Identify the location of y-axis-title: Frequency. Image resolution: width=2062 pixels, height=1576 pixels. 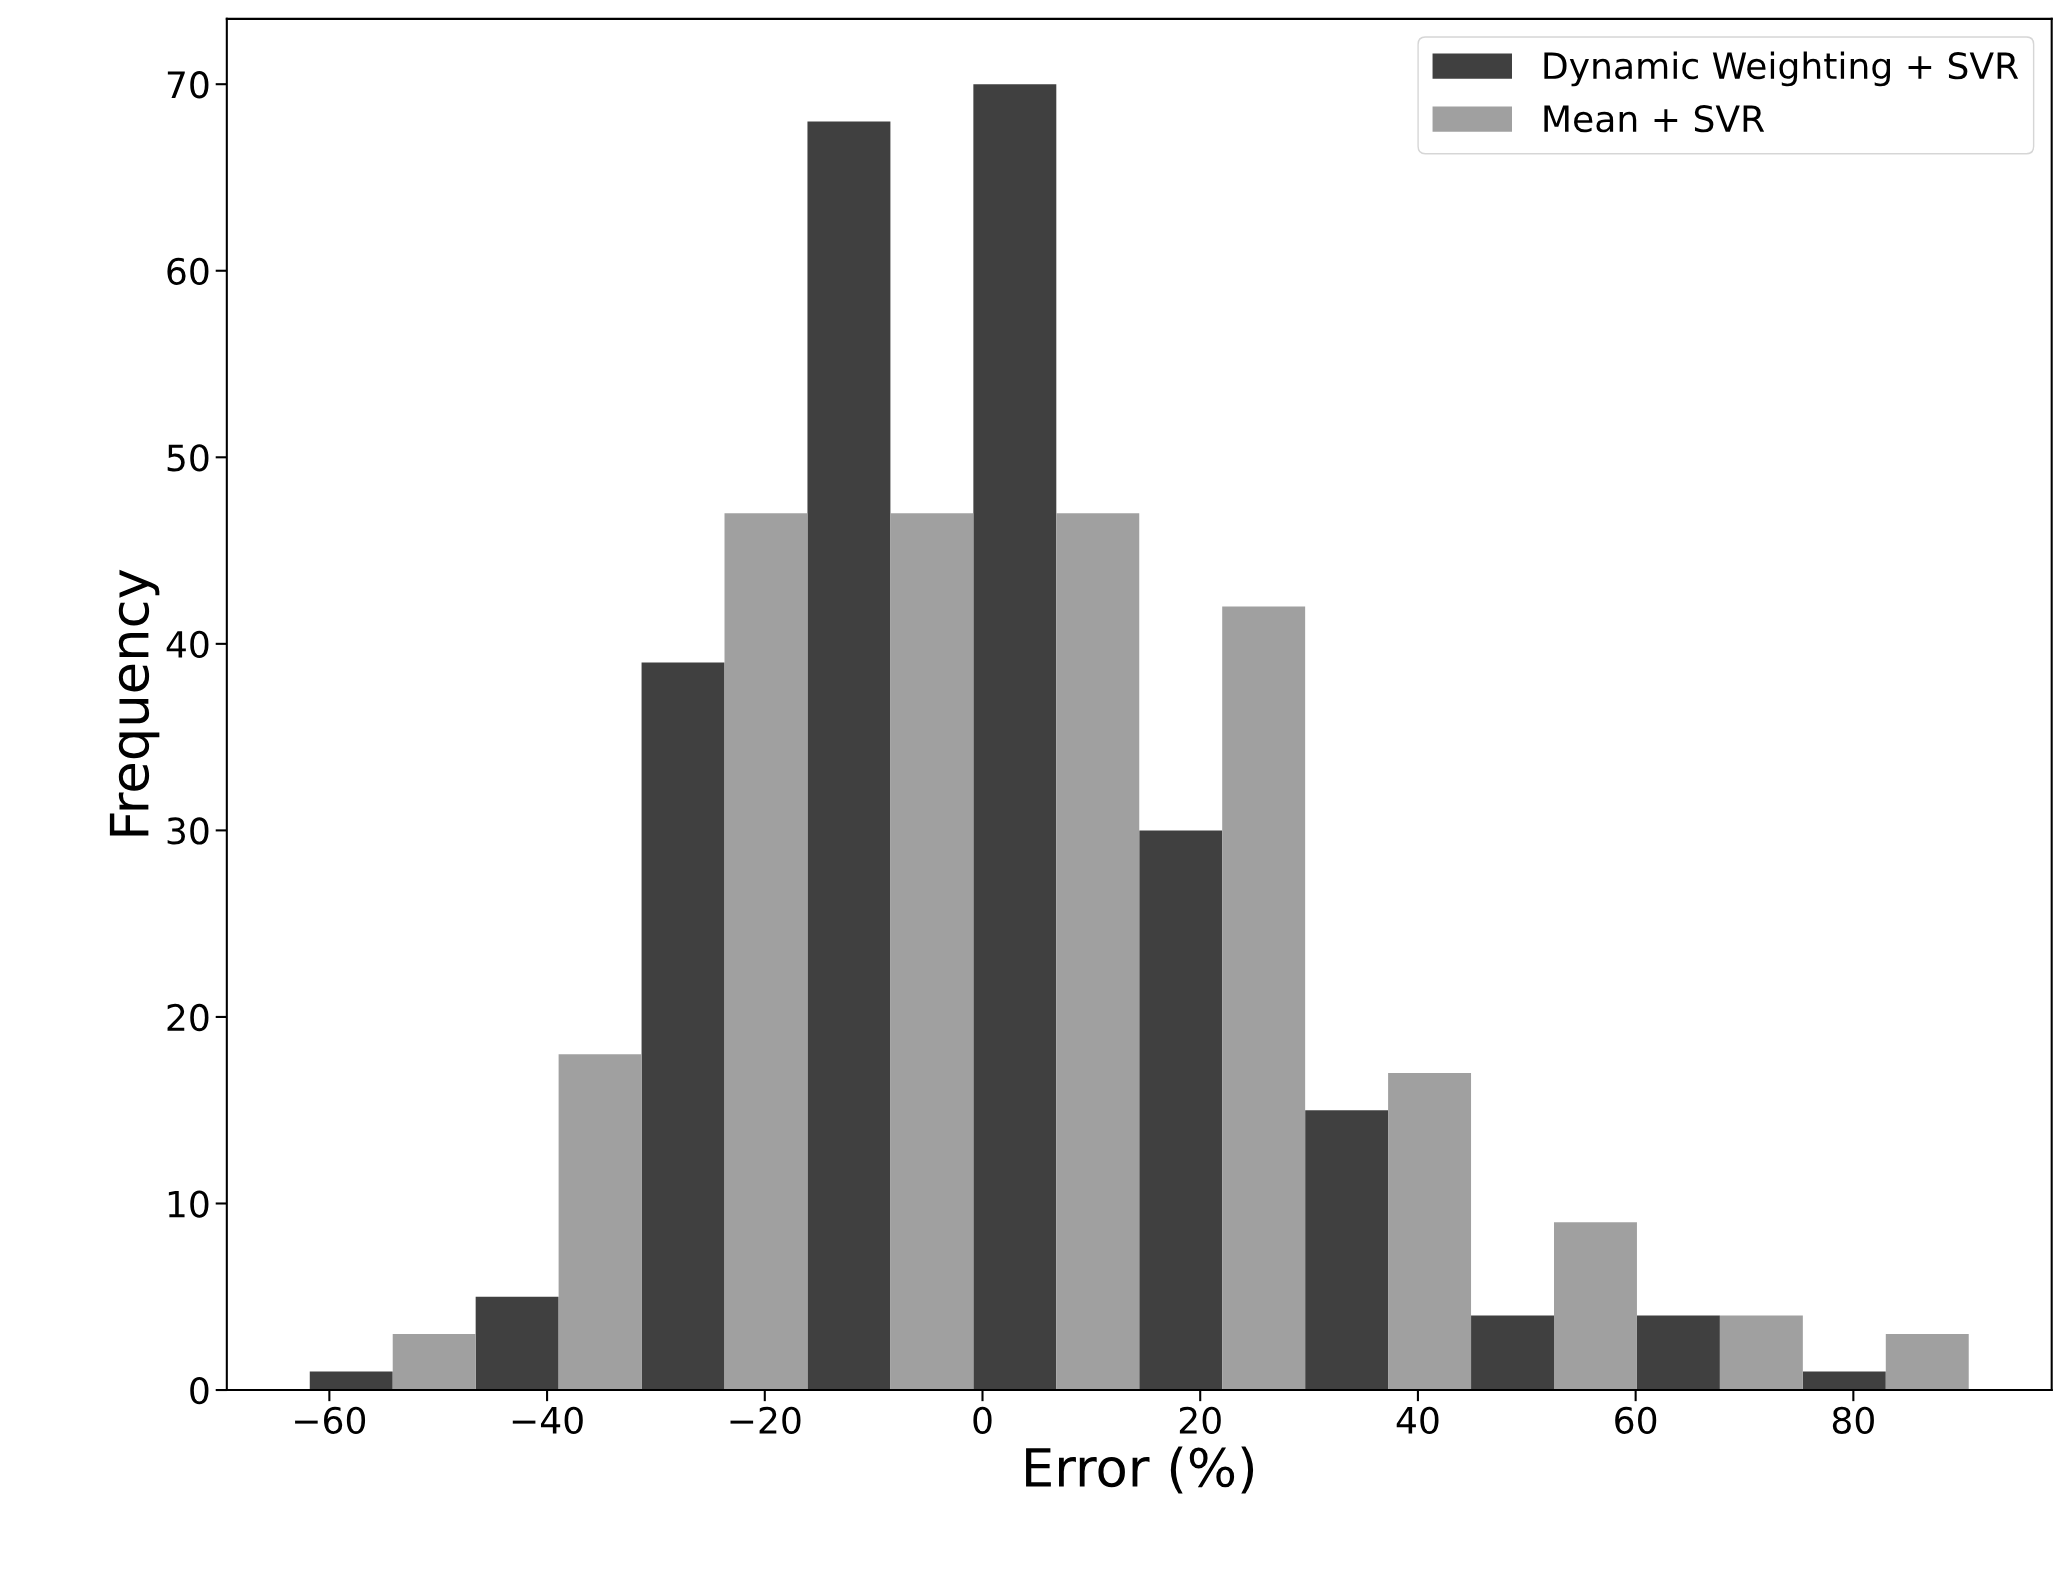
(134, 702).